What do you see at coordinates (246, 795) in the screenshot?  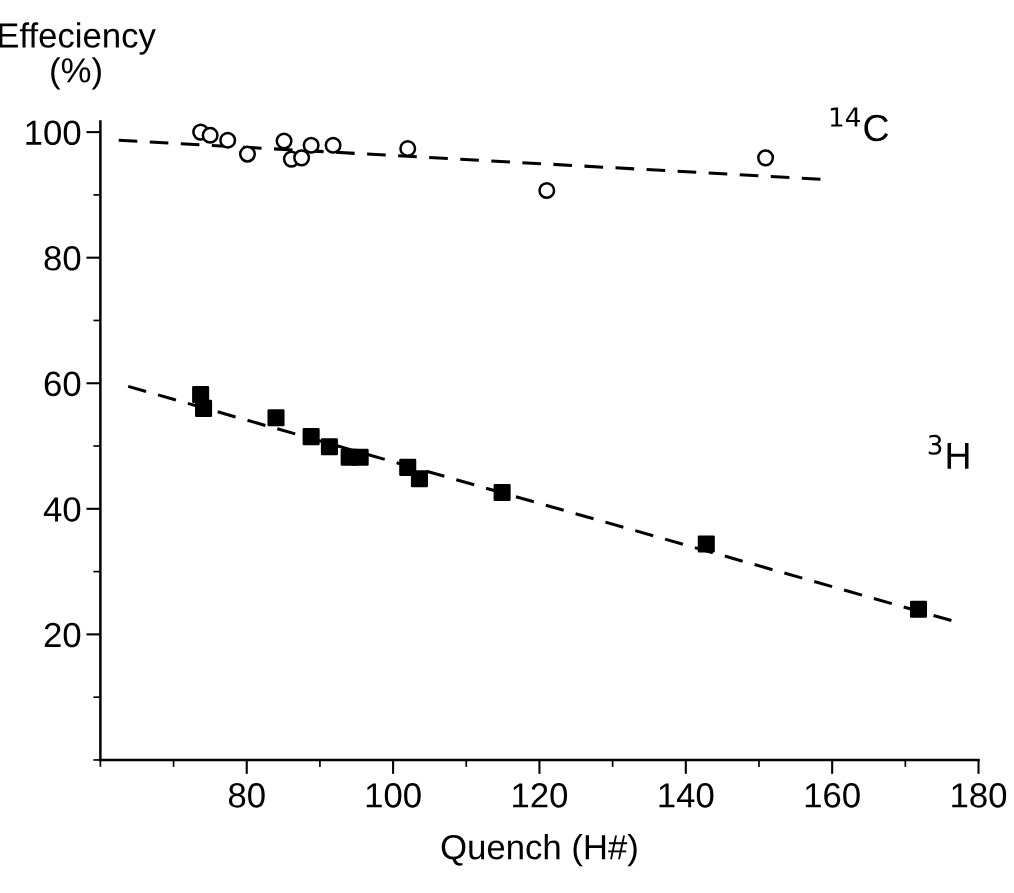 I see `x-tick-label: 80` at bounding box center [246, 795].